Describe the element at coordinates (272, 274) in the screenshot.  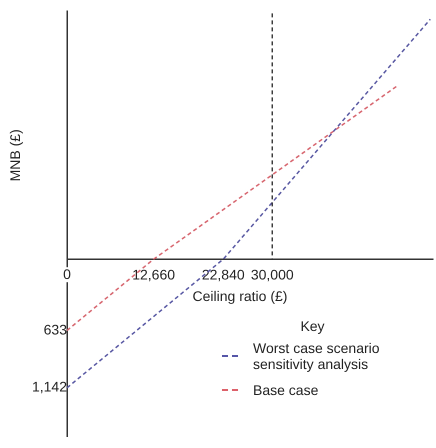
I see `x-tick-label: 30,000` at that location.